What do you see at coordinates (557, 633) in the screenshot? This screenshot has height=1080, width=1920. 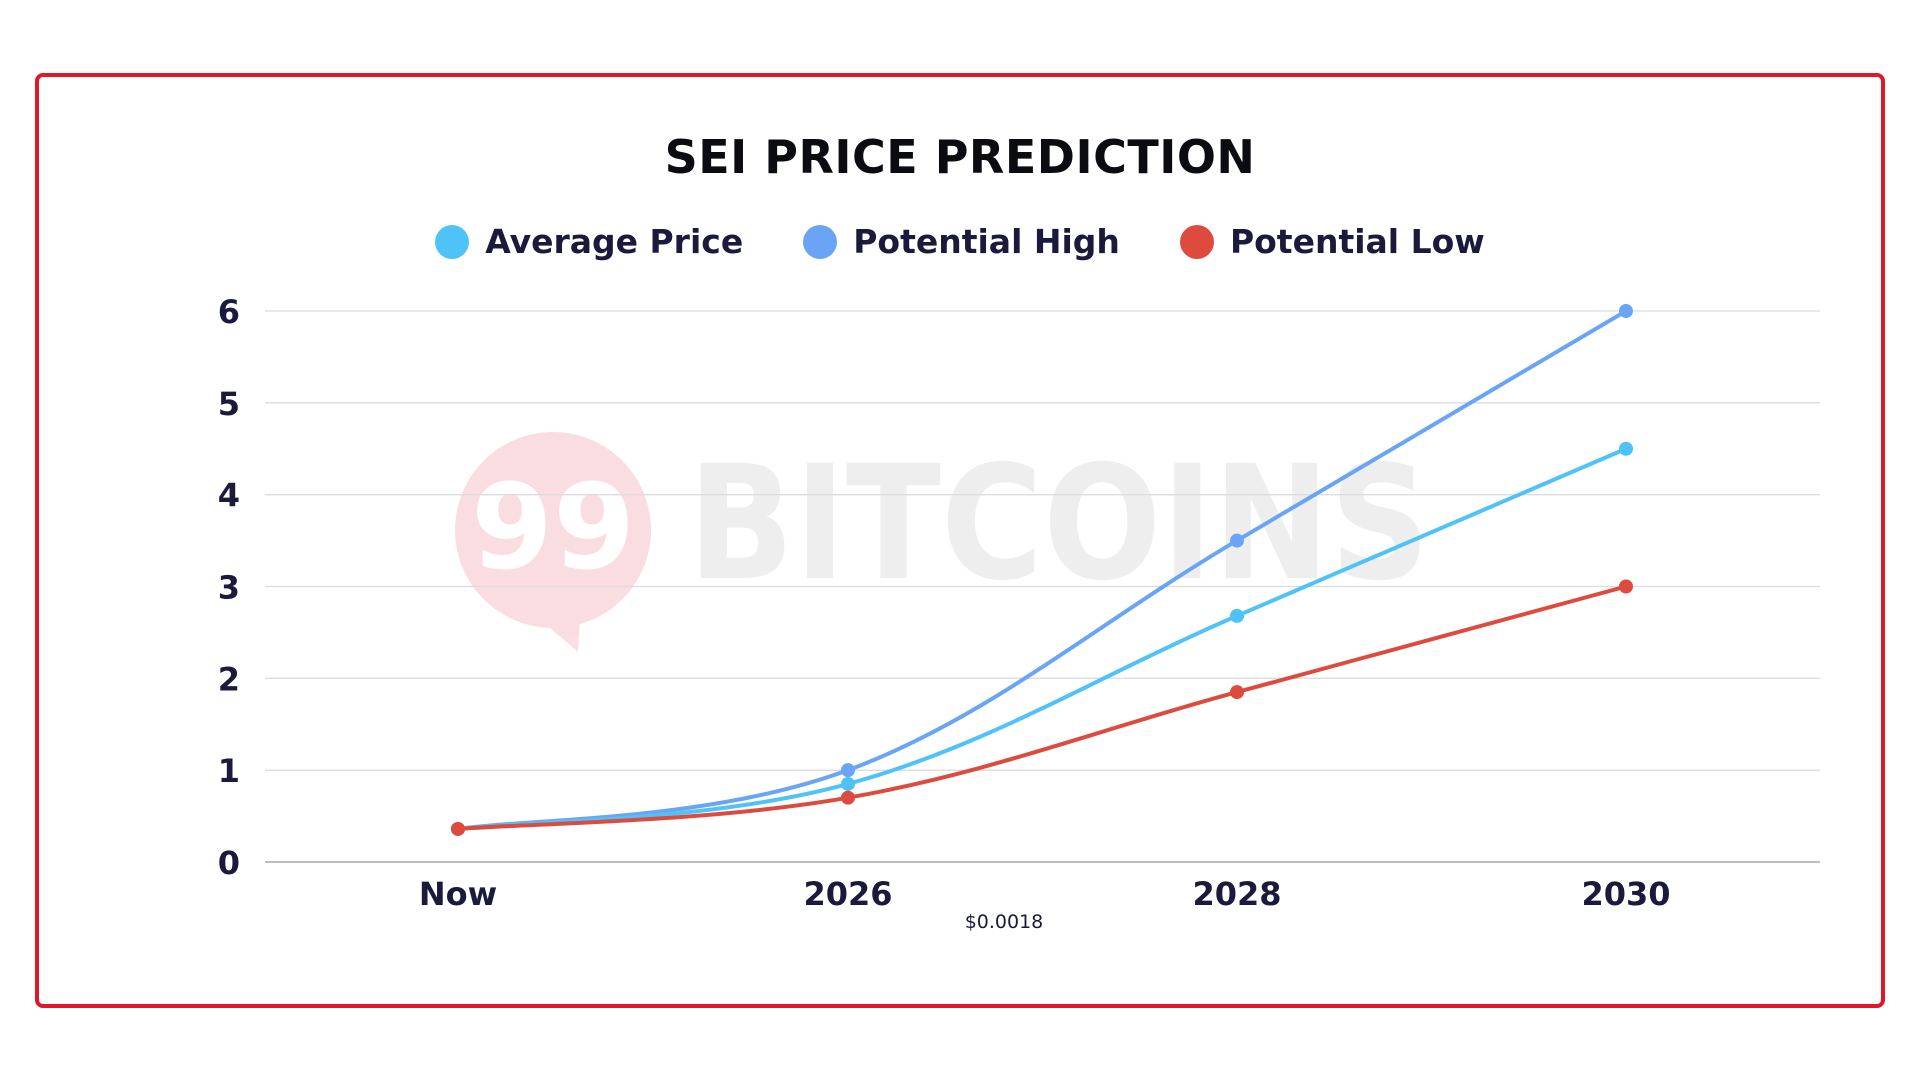 I see `watermark-badge-tail` at bounding box center [557, 633].